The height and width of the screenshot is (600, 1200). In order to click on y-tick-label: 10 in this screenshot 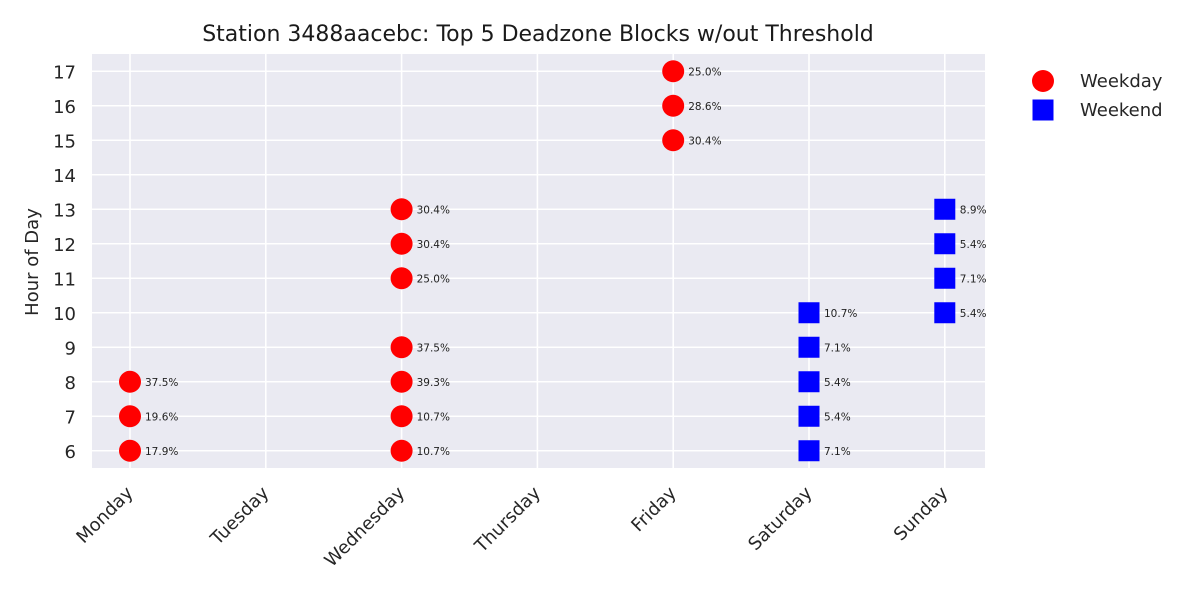, I will do `click(64, 314)`.